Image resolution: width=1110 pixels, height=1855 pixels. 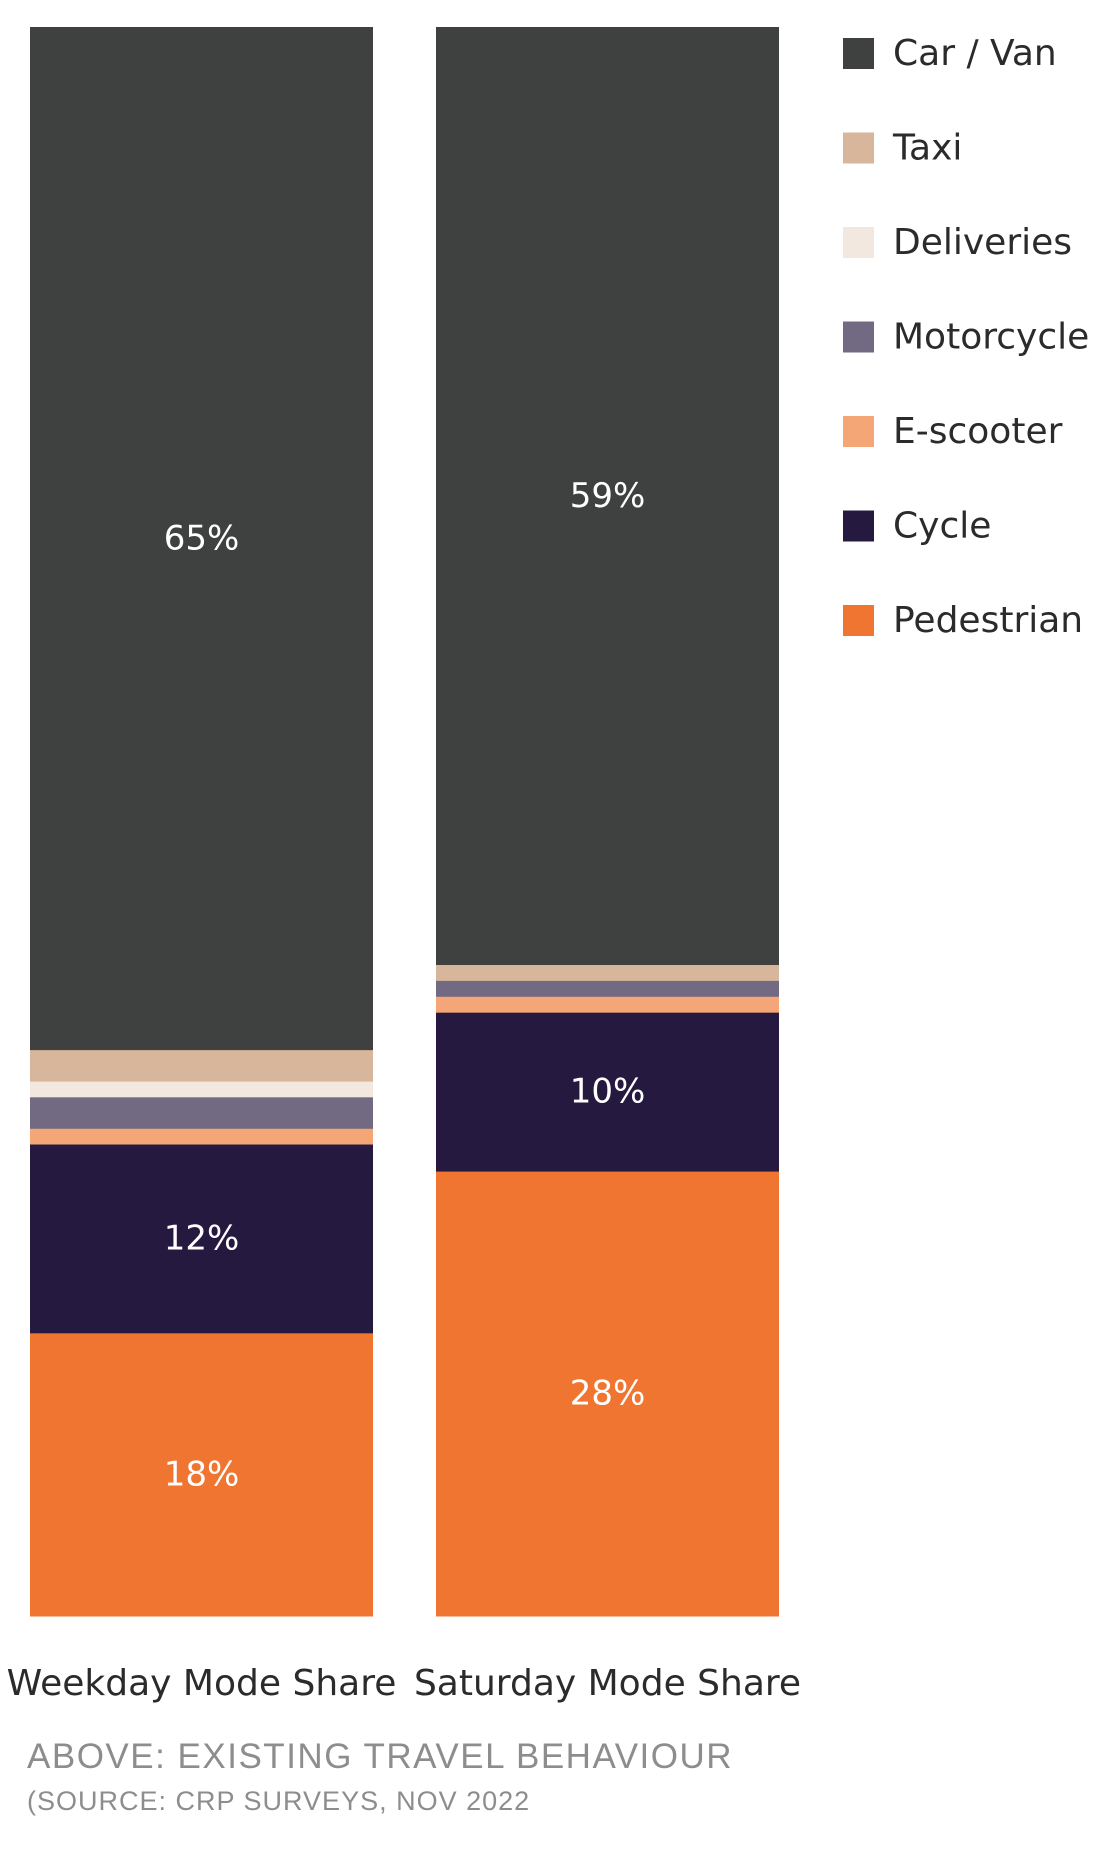 What do you see at coordinates (975, 53) in the screenshot?
I see `legend-label-car-van: Car / Van` at bounding box center [975, 53].